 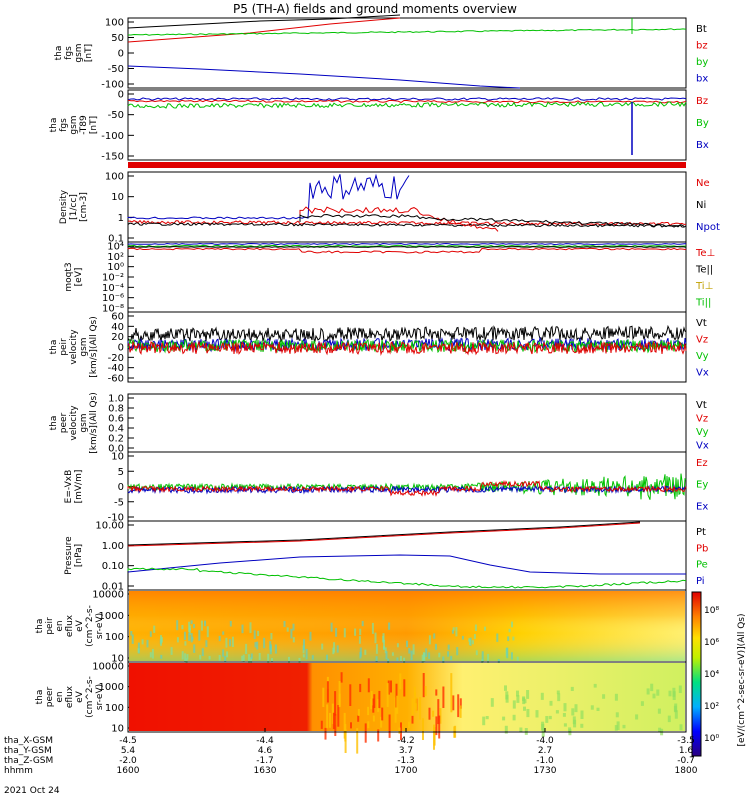 I want to click on y-axis-label: tha, so click(x=59, y=53).